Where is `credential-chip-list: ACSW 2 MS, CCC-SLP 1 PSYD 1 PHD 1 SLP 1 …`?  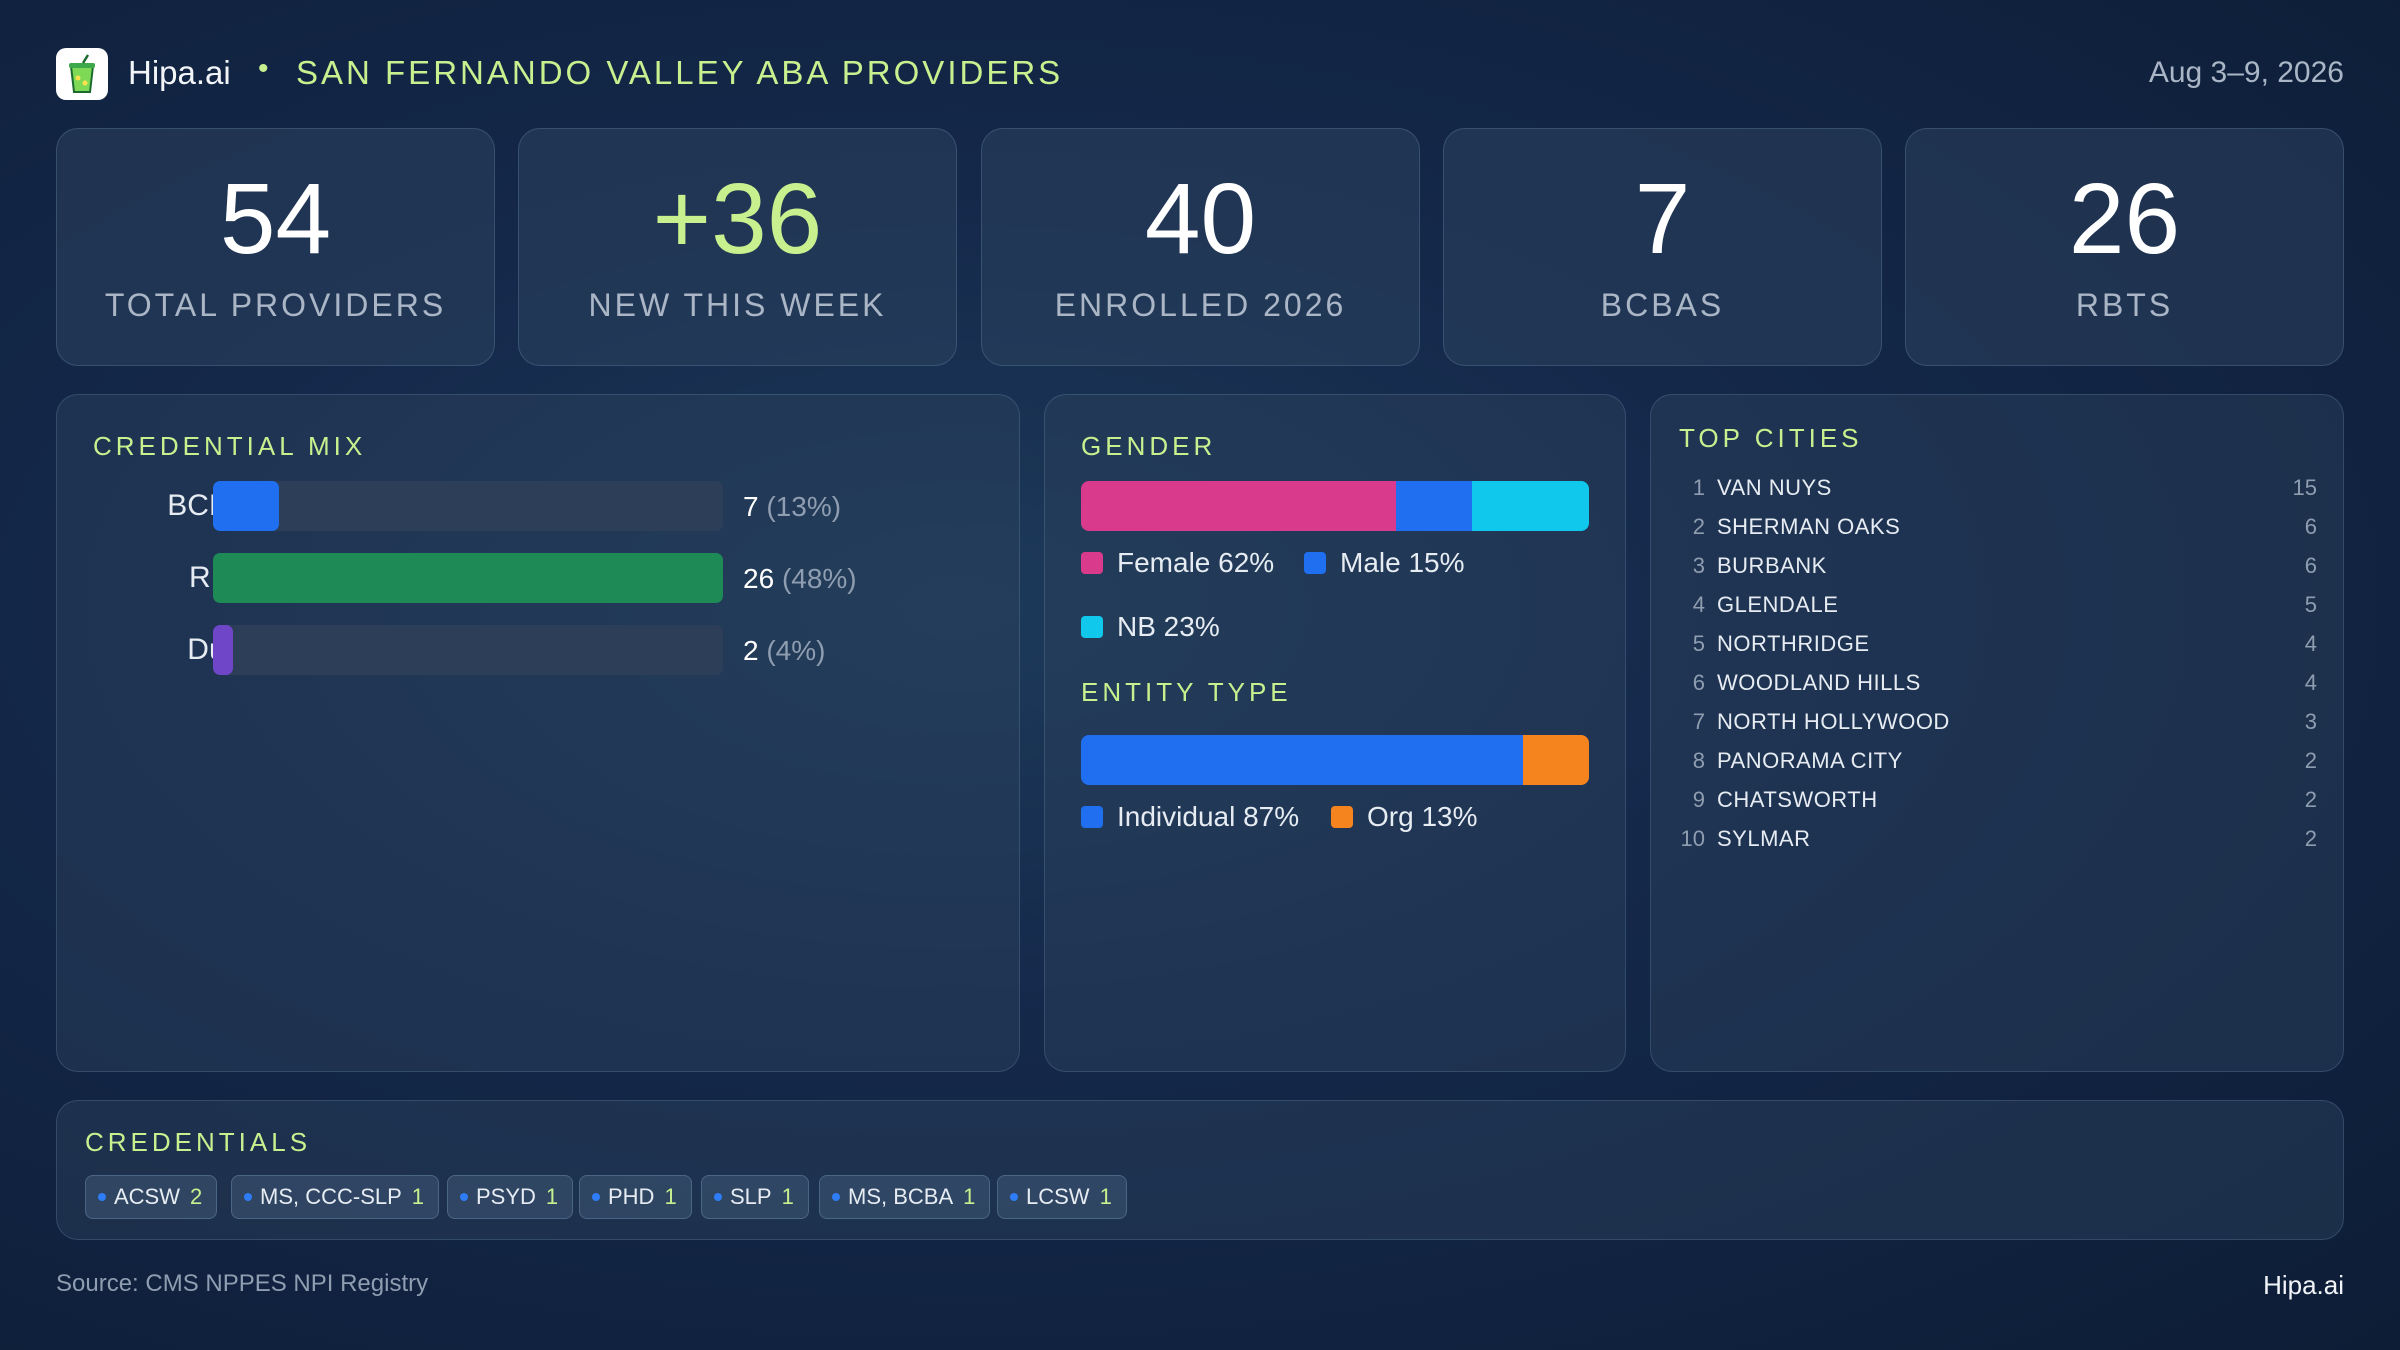
credential-chip-list: ACSW 2 MS, CCC-SLP 1 PSYD 1 PHD 1 SLP 1 … is located at coordinates (685, 1197).